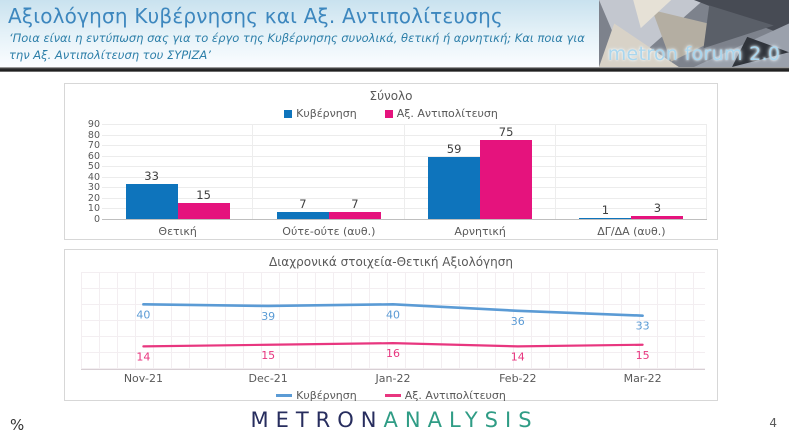 This screenshot has height=438, width=789. I want to click on x-tick-label: Dec-21, so click(268, 378).